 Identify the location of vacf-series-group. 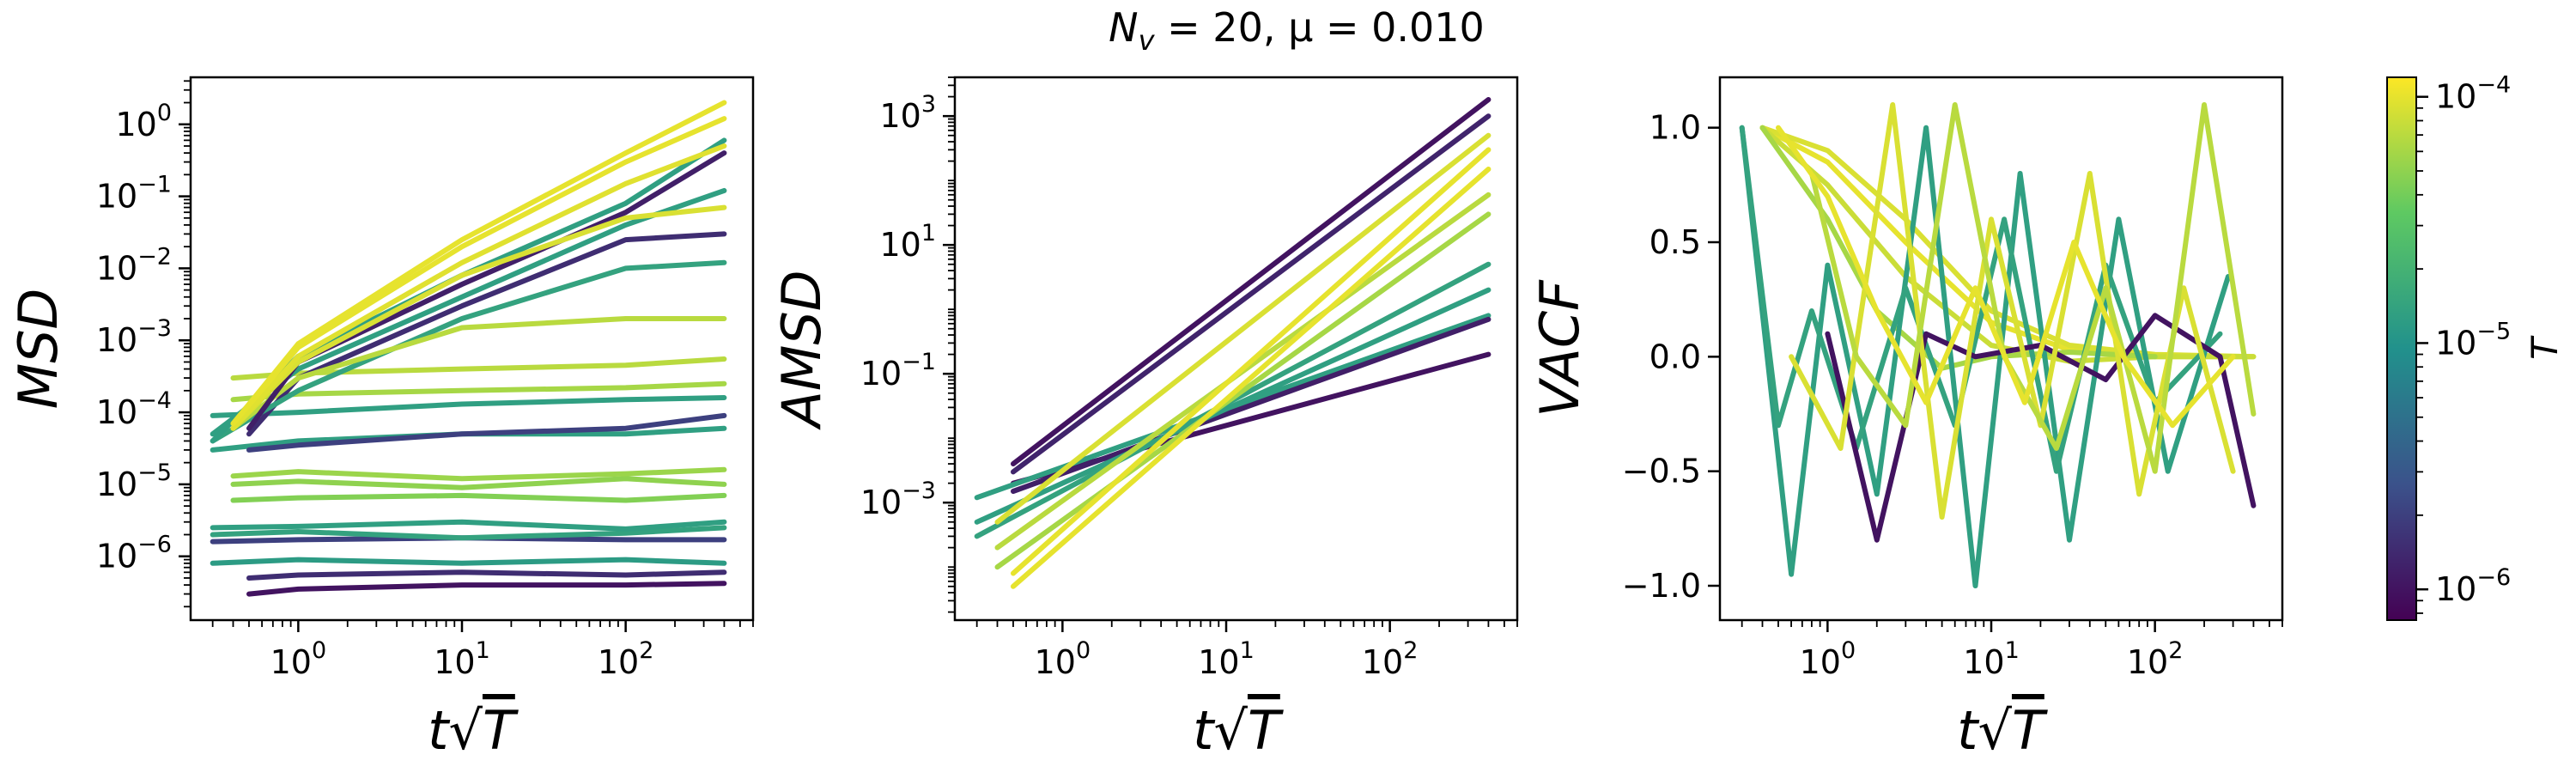
(1998, 345).